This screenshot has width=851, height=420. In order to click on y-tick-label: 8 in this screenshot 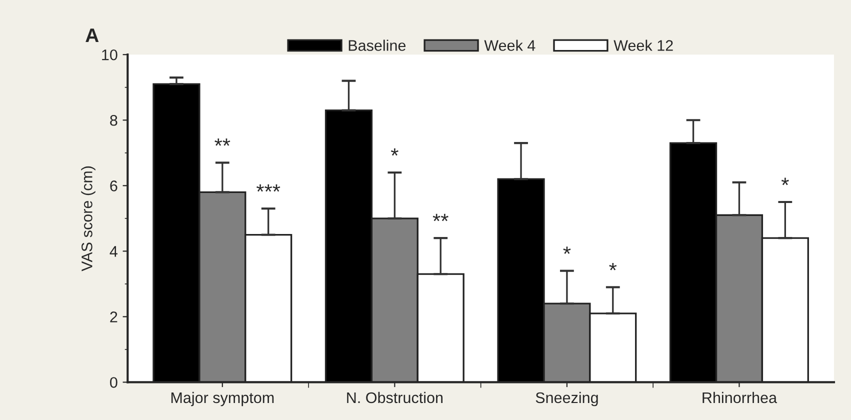, I will do `click(114, 120)`.